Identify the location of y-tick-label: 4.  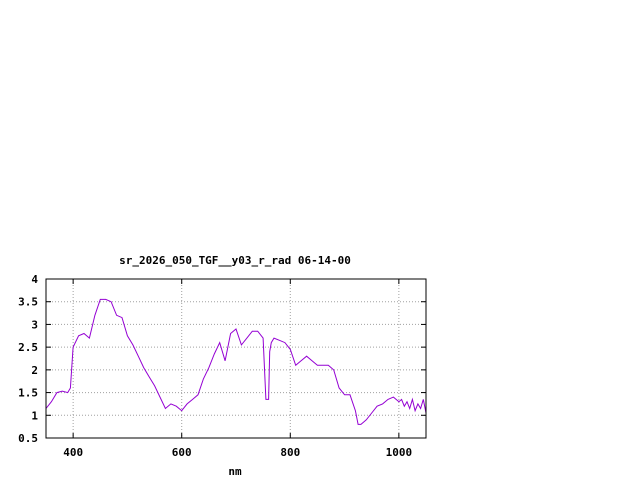
(34, 279).